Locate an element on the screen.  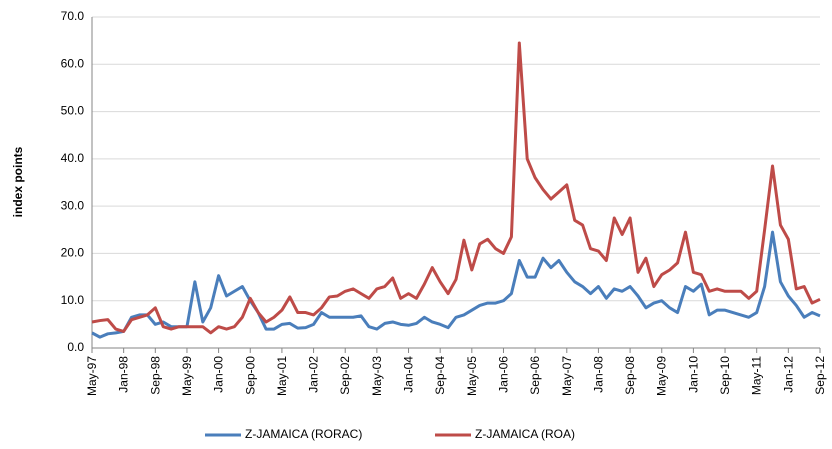
x-tick-label: Sep-04 is located at coordinates (440, 375).